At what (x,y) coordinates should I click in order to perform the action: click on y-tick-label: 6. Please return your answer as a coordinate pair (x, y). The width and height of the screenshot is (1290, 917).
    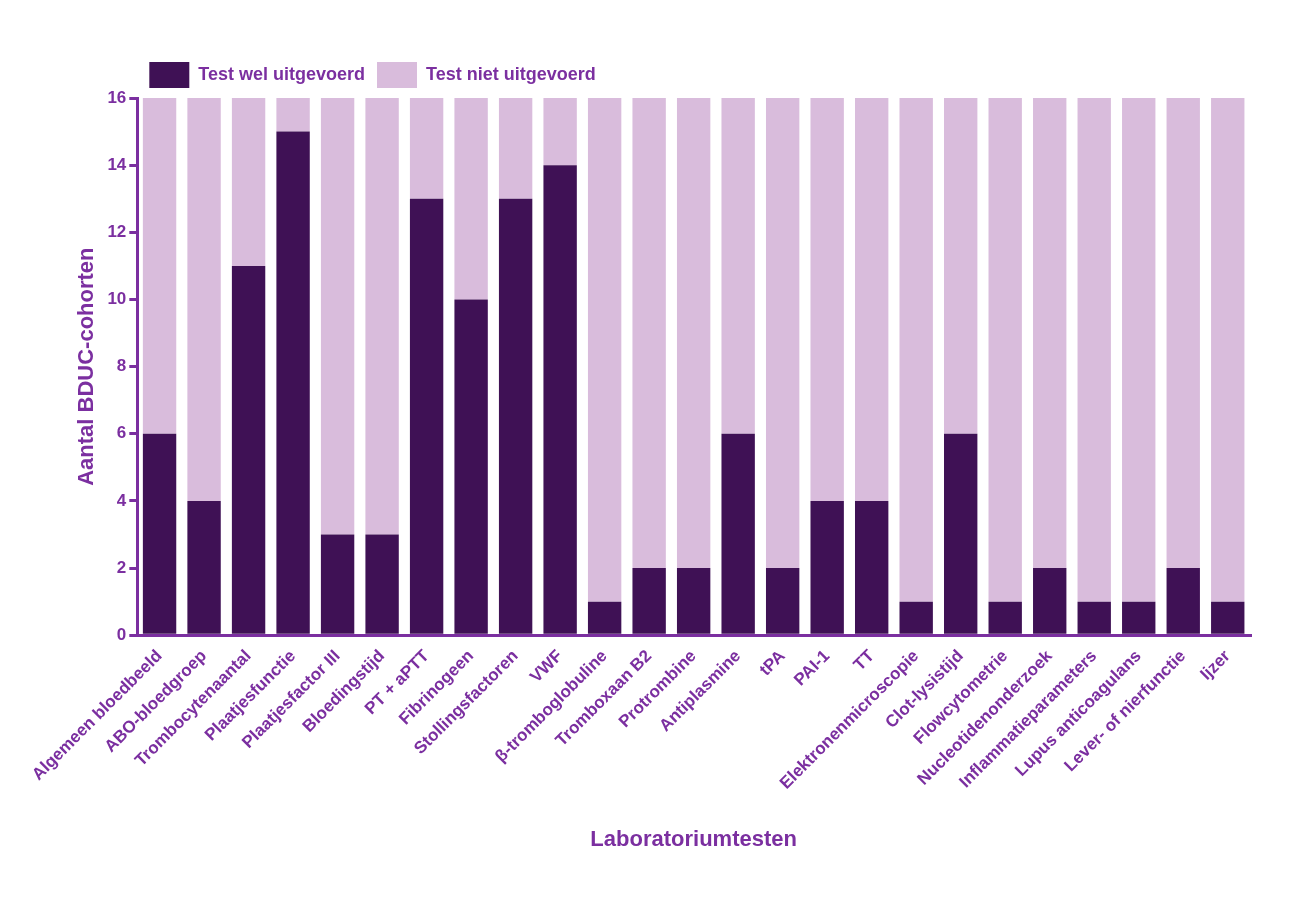
    Looking at the image, I should click on (121, 433).